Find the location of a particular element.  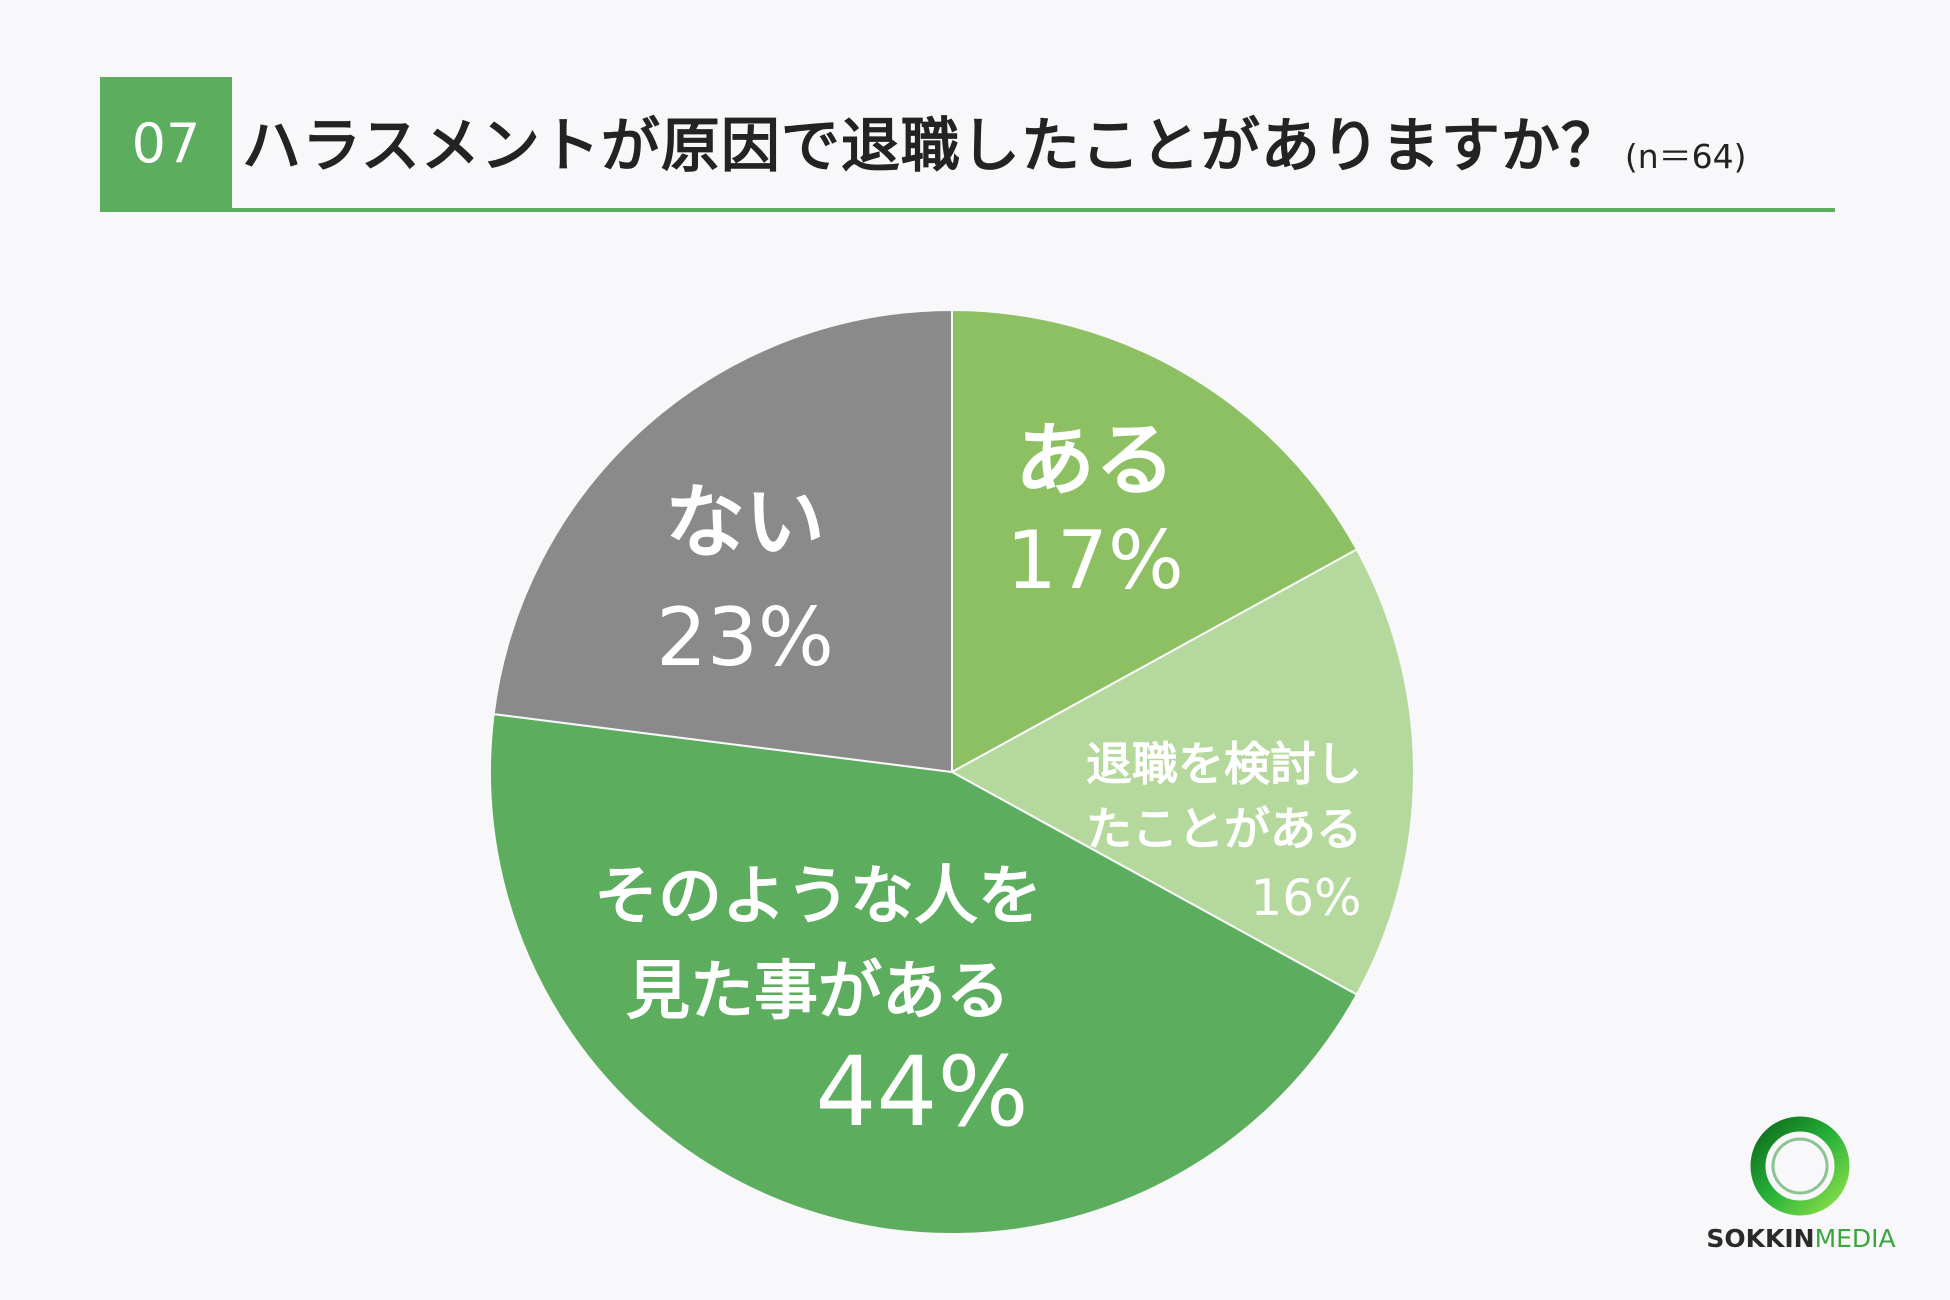

logo-brand: SOKKIN is located at coordinates (1760, 1238).